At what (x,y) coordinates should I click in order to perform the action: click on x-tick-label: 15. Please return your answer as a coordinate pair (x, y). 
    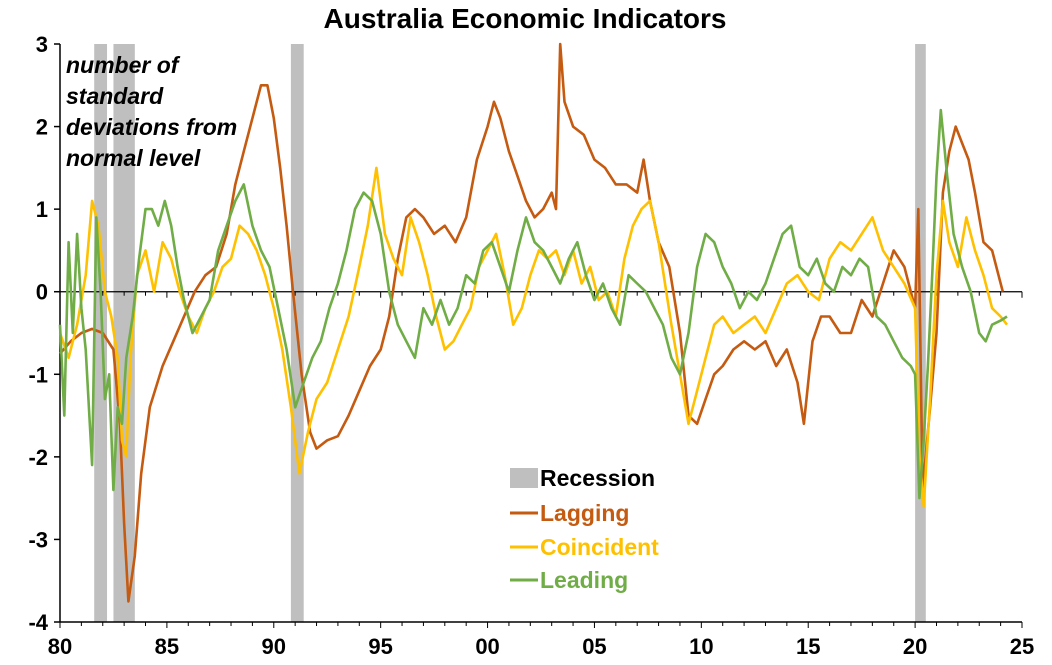
    Looking at the image, I should click on (808, 646).